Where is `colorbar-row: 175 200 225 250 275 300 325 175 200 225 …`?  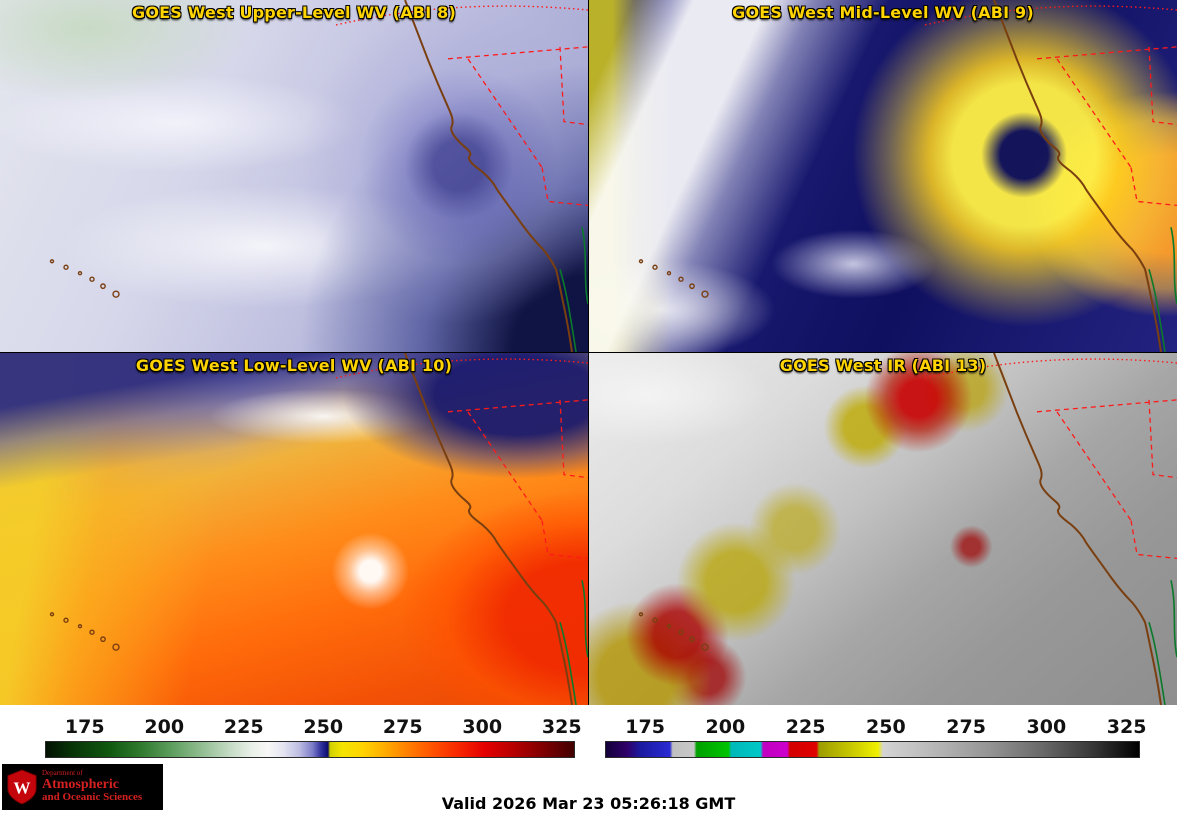
colorbar-row: 175 200 225 250 275 300 325 175 200 225 … is located at coordinates (588, 736).